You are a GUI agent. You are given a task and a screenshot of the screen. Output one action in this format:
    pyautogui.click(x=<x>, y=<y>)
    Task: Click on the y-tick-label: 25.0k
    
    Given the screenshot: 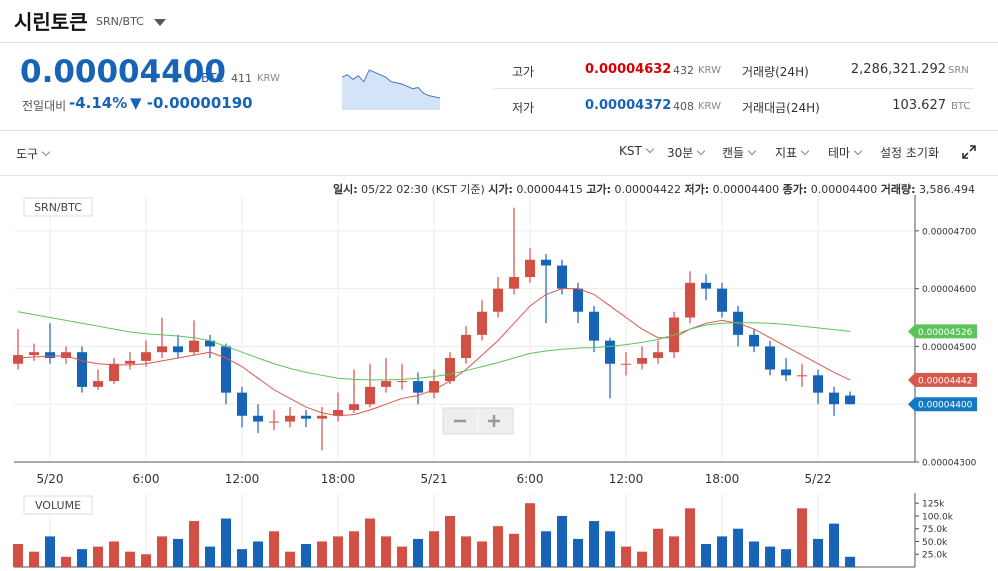 What is the action you would take?
    pyautogui.click(x=935, y=556)
    